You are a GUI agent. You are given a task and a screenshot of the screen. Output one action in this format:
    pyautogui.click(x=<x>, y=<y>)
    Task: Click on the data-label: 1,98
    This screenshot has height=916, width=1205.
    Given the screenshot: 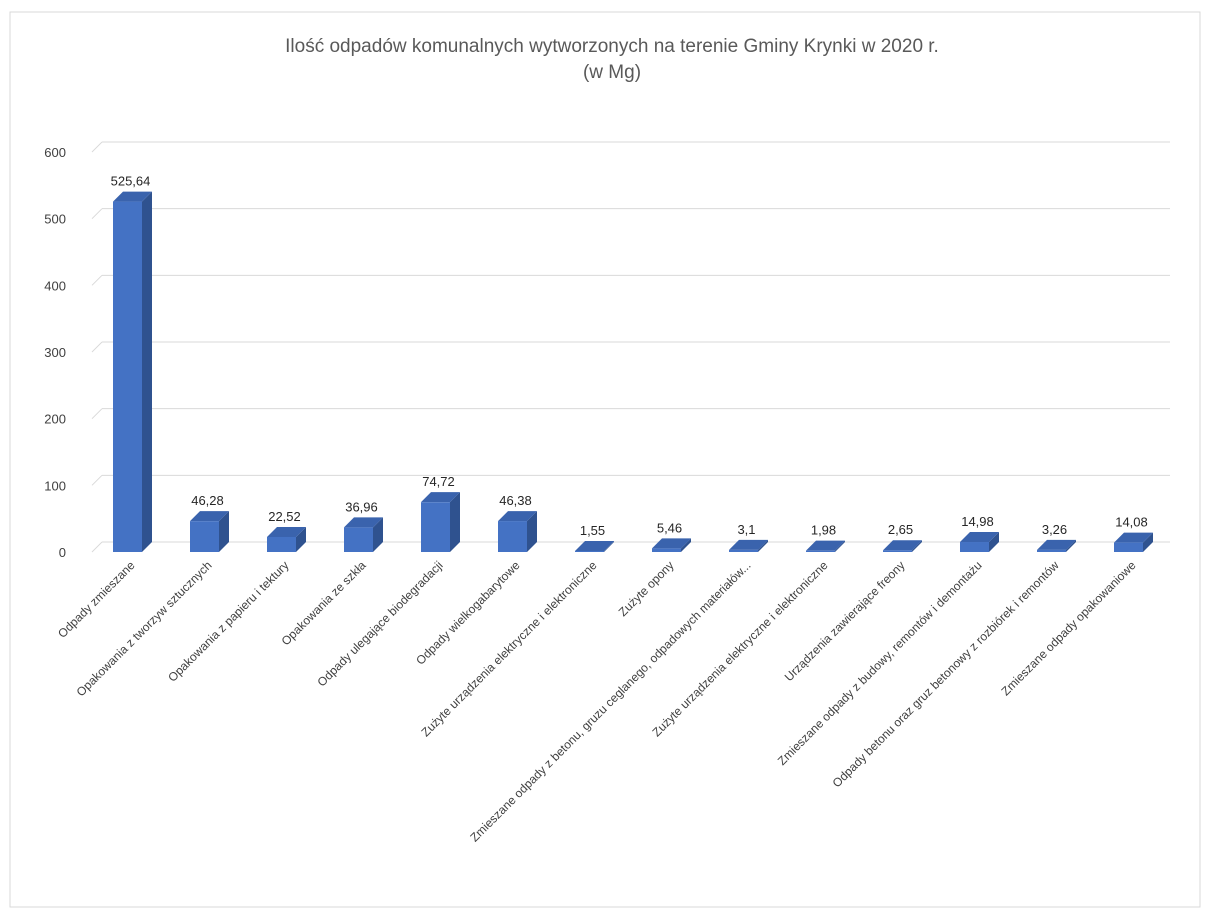 What is the action you would take?
    pyautogui.click(x=823, y=530)
    